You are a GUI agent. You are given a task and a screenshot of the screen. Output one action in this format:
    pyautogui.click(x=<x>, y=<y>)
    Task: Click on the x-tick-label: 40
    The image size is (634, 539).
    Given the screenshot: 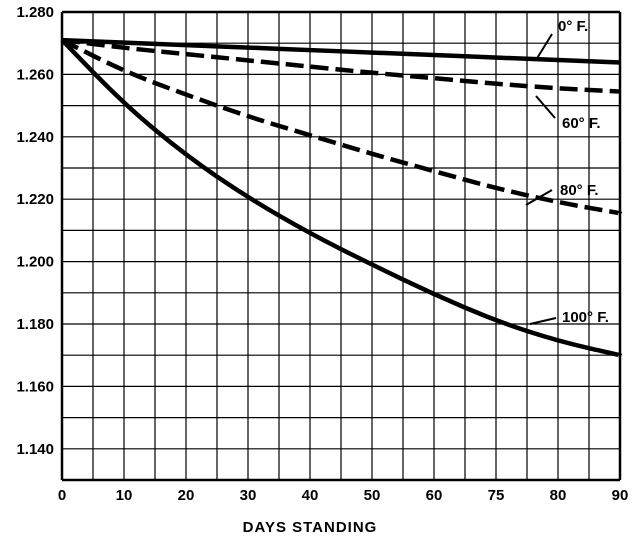 What is the action you would take?
    pyautogui.click(x=310, y=495)
    